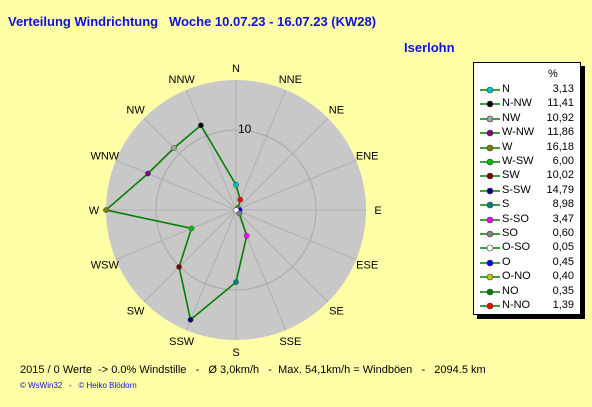 The image size is (592, 407). What do you see at coordinates (527, 263) in the screenshot?
I see `legend-item: O 0,45` at bounding box center [527, 263].